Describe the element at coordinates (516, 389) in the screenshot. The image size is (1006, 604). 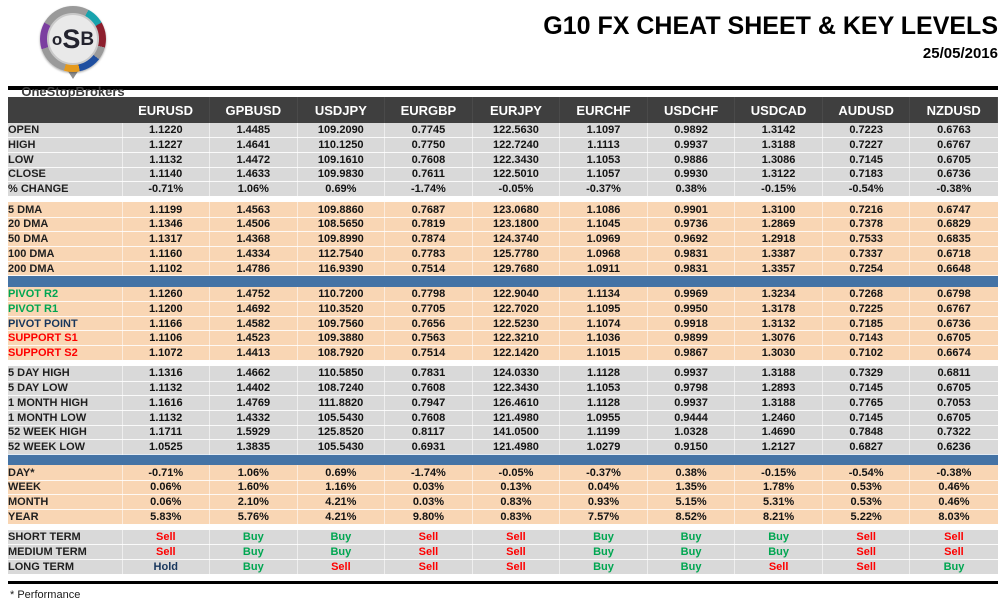
I see `cell: 122.3430` at that location.